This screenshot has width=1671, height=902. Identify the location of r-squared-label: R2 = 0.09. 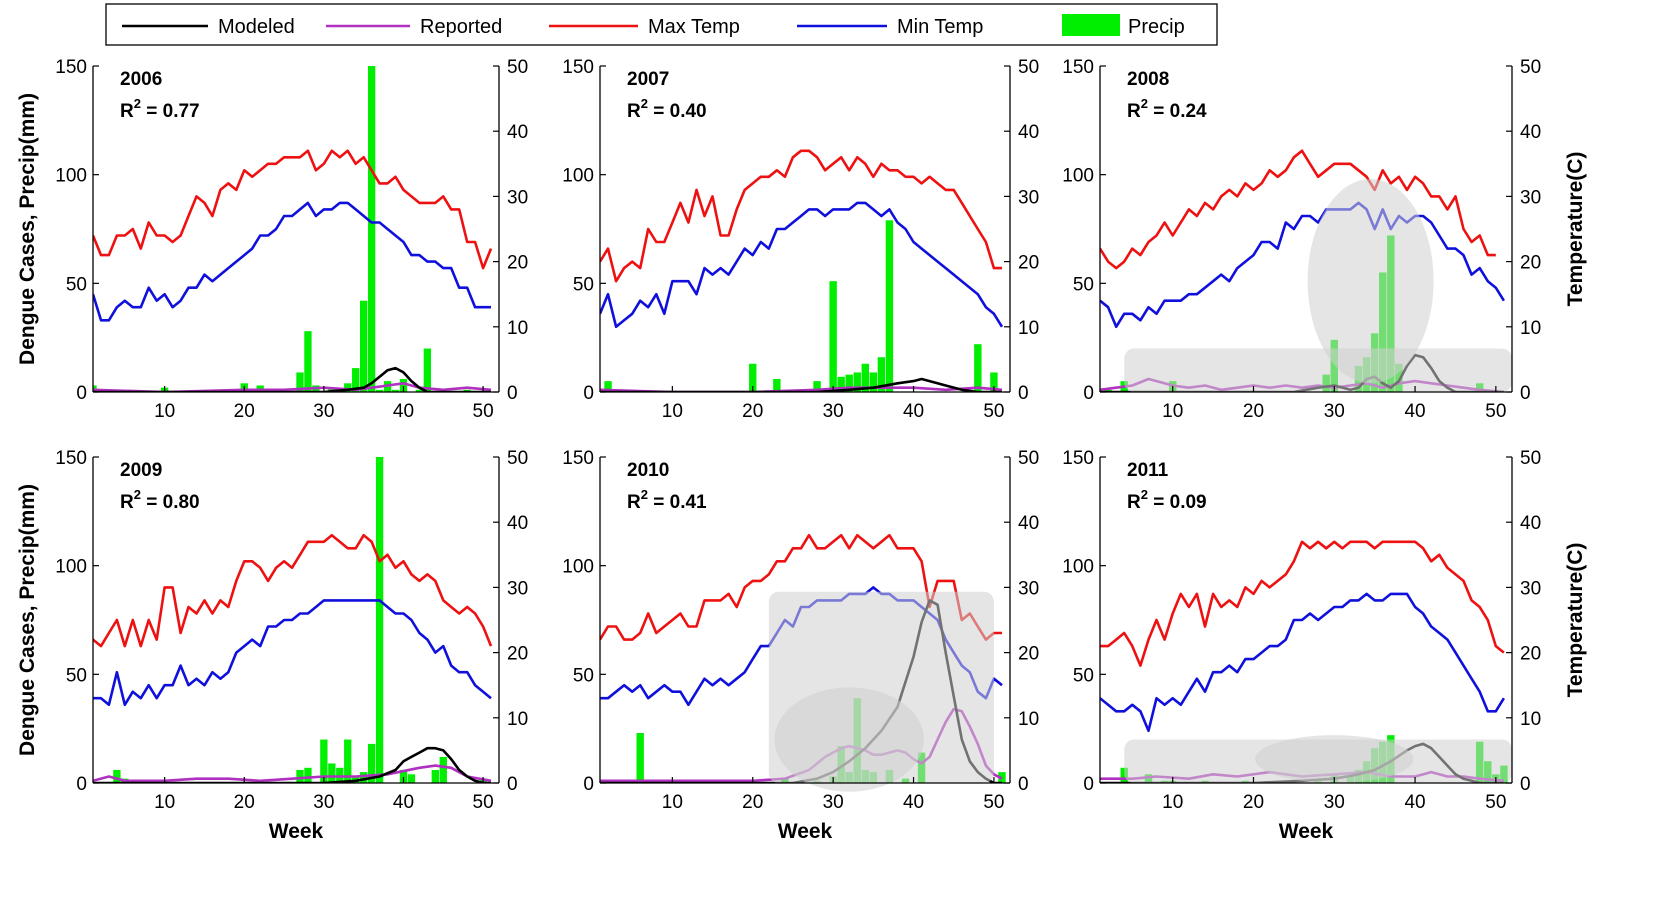
(1167, 500).